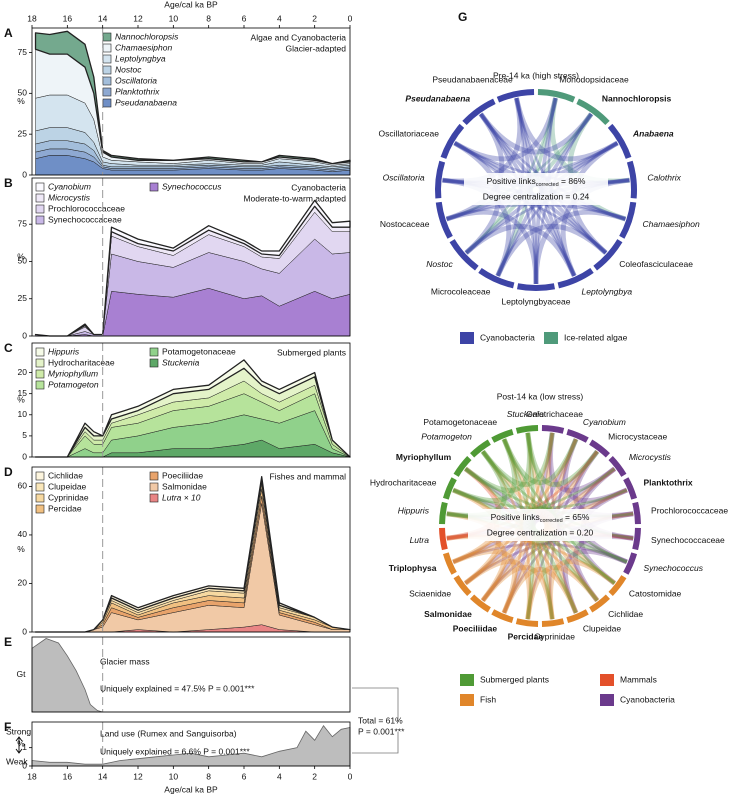 The width and height of the screenshot is (734, 797). What do you see at coordinates (535, 301) in the screenshot?
I see `node-label: Leptolyngbyaceae` at bounding box center [535, 301].